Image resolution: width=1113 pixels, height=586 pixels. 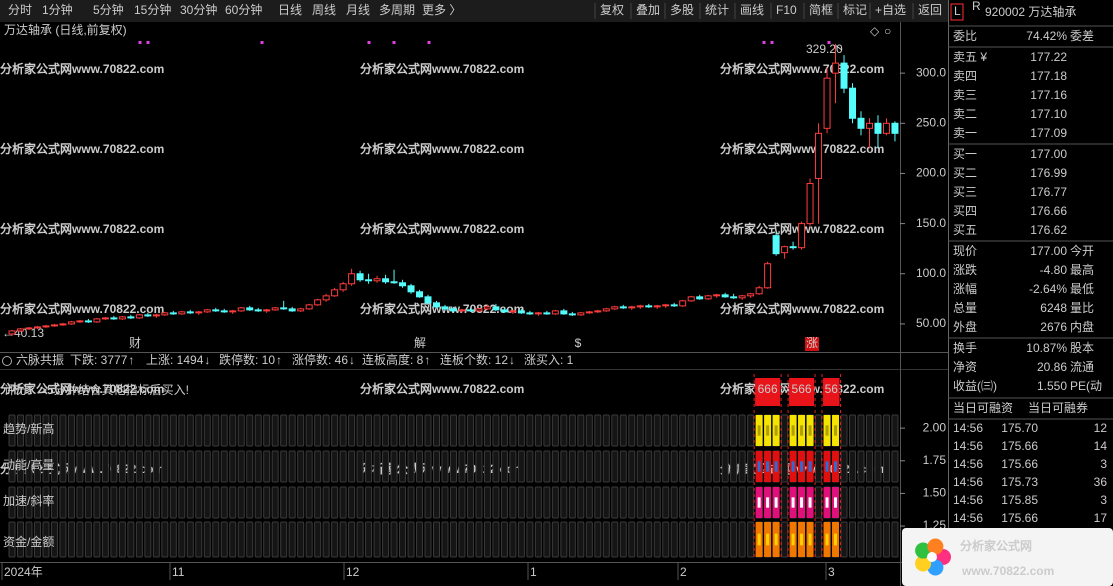 I want to click on period-tab: 月线, so click(x=358, y=10).